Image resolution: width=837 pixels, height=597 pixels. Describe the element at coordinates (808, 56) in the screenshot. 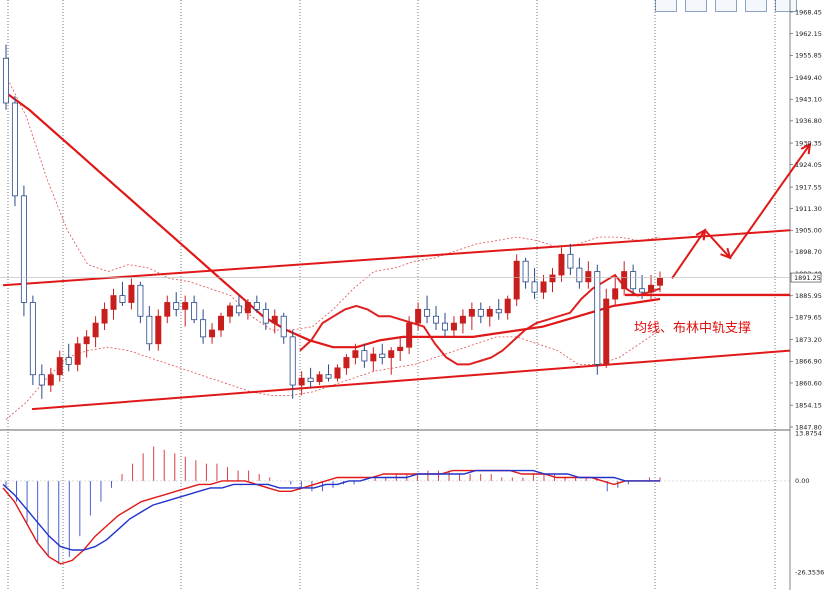

I see `price-tick-label: 1955.85` at that location.